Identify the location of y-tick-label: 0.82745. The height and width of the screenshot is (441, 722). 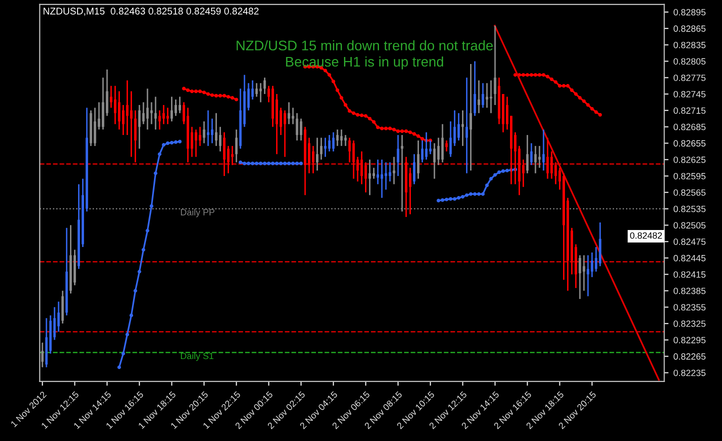
(690, 94).